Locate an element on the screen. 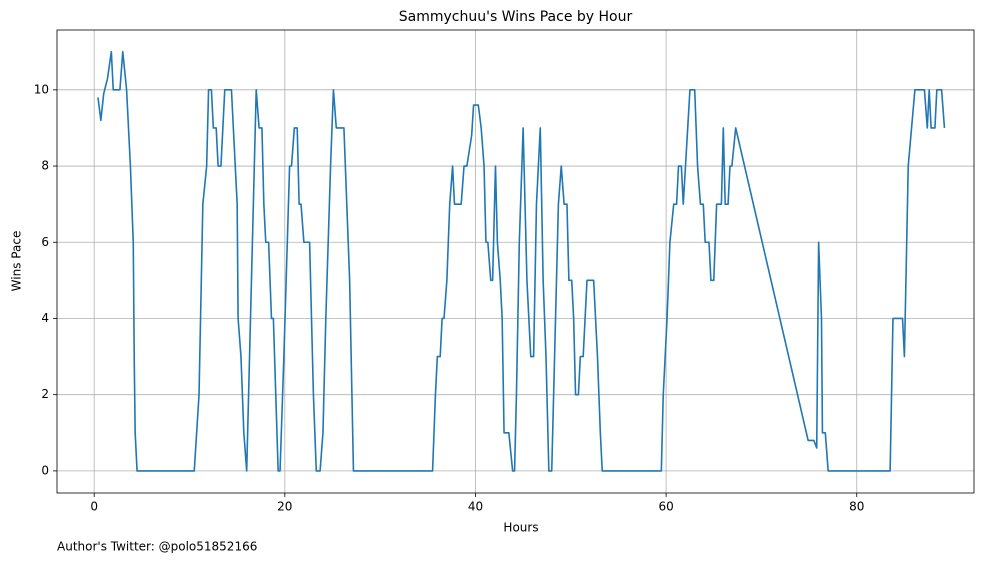 Image resolution: width=997 pixels, height=562 pixels. y-tick-label: 10 is located at coordinates (41, 89).